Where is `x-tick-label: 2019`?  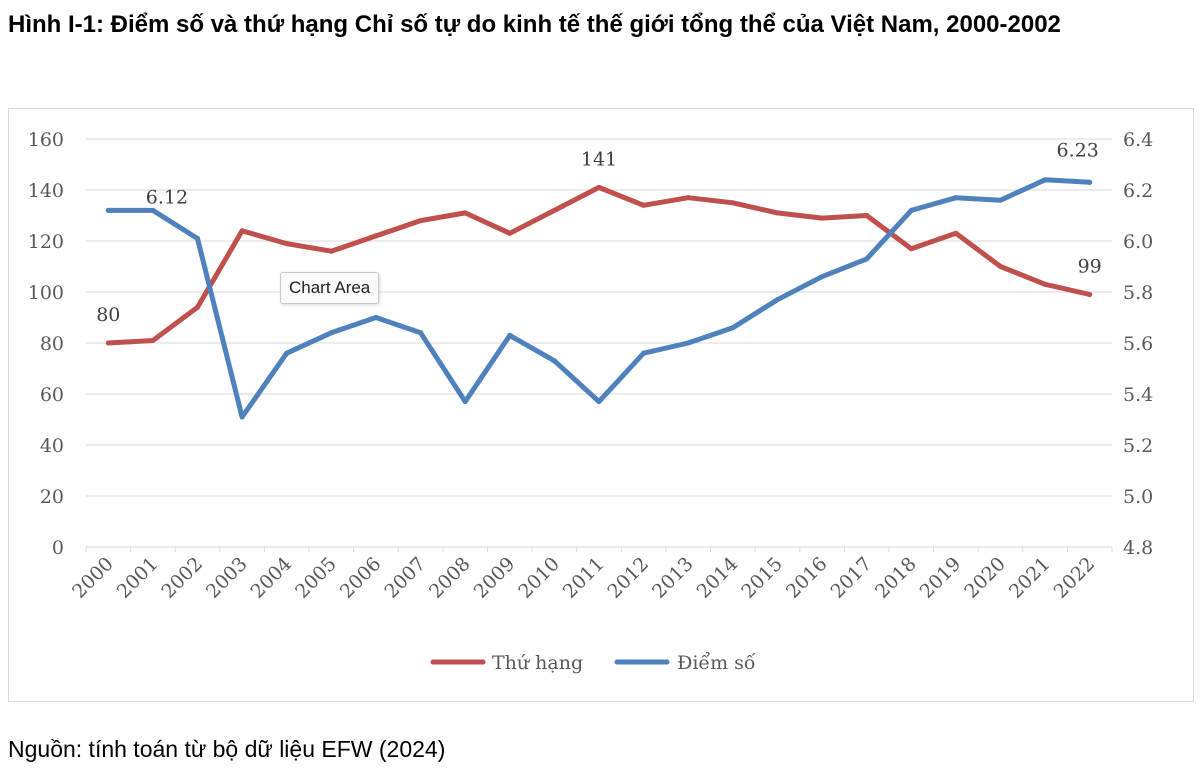 x-tick-label: 2019 is located at coordinates (941, 578).